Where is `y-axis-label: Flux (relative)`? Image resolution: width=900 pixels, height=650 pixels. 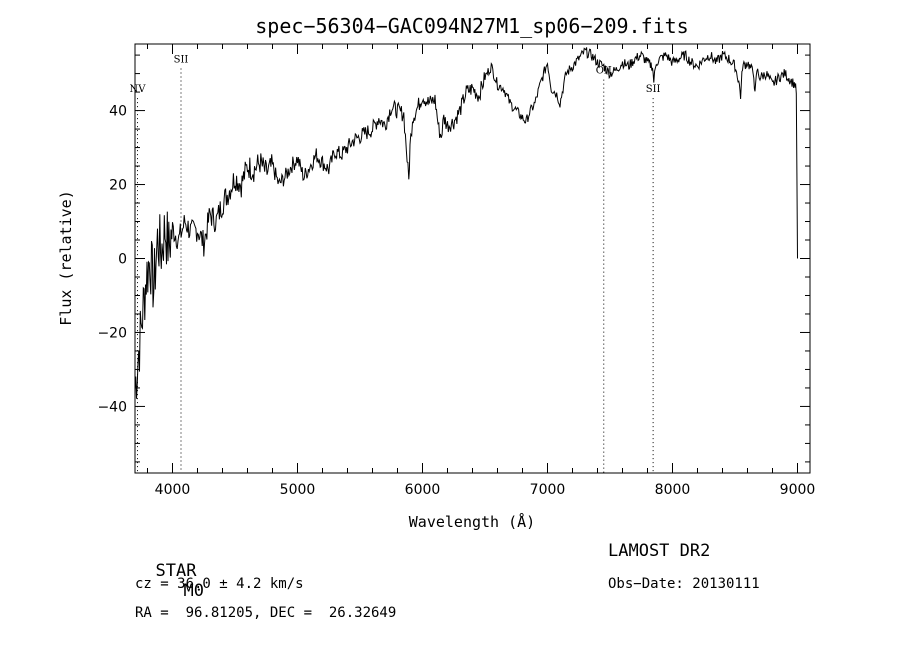 y-axis-label: Flux (relative) is located at coordinates (66, 257).